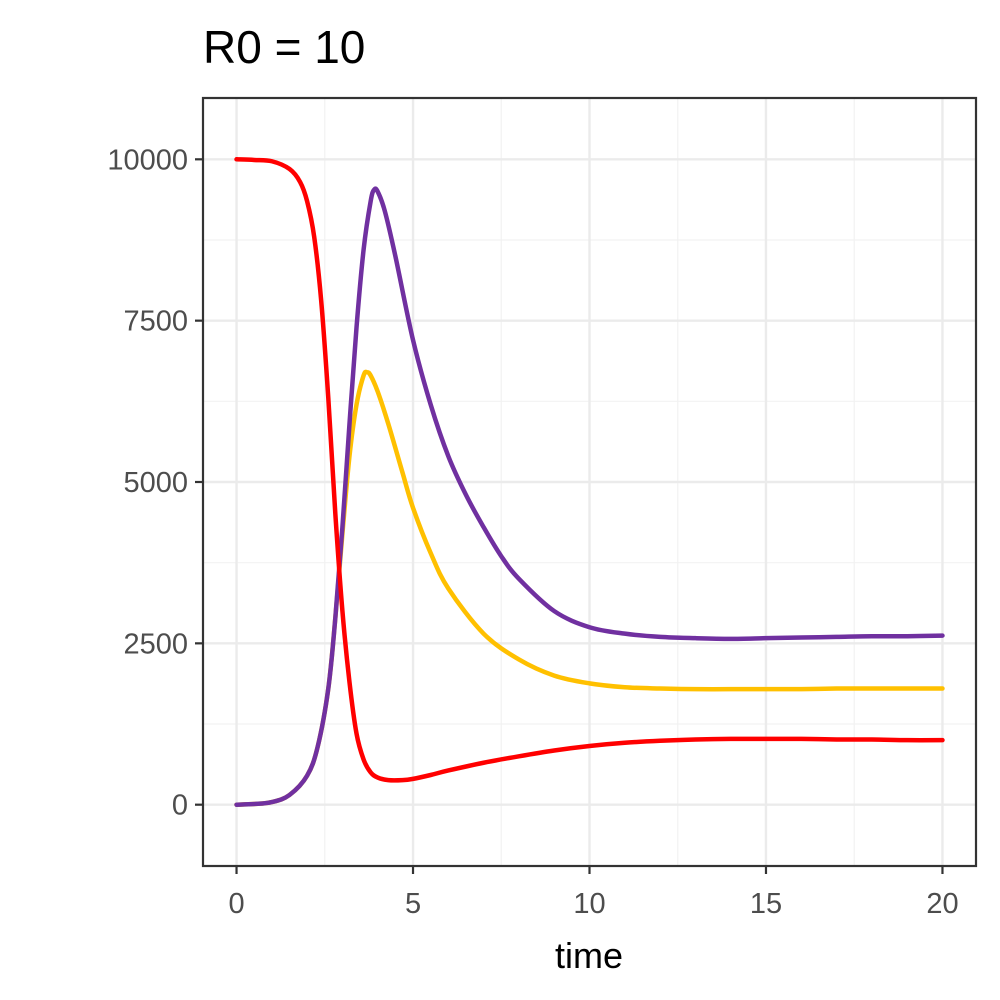 The width and height of the screenshot is (1000, 1000). What do you see at coordinates (180, 806) in the screenshot?
I see `y-tick-label: 0` at bounding box center [180, 806].